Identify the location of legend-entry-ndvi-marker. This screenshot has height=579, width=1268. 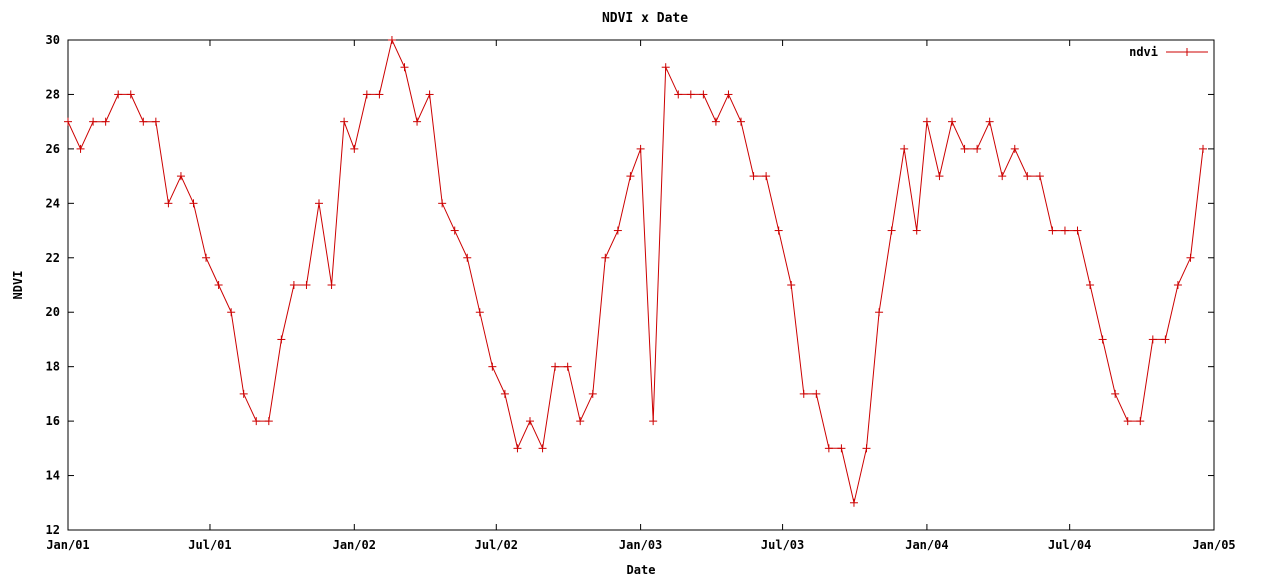
(1187, 52).